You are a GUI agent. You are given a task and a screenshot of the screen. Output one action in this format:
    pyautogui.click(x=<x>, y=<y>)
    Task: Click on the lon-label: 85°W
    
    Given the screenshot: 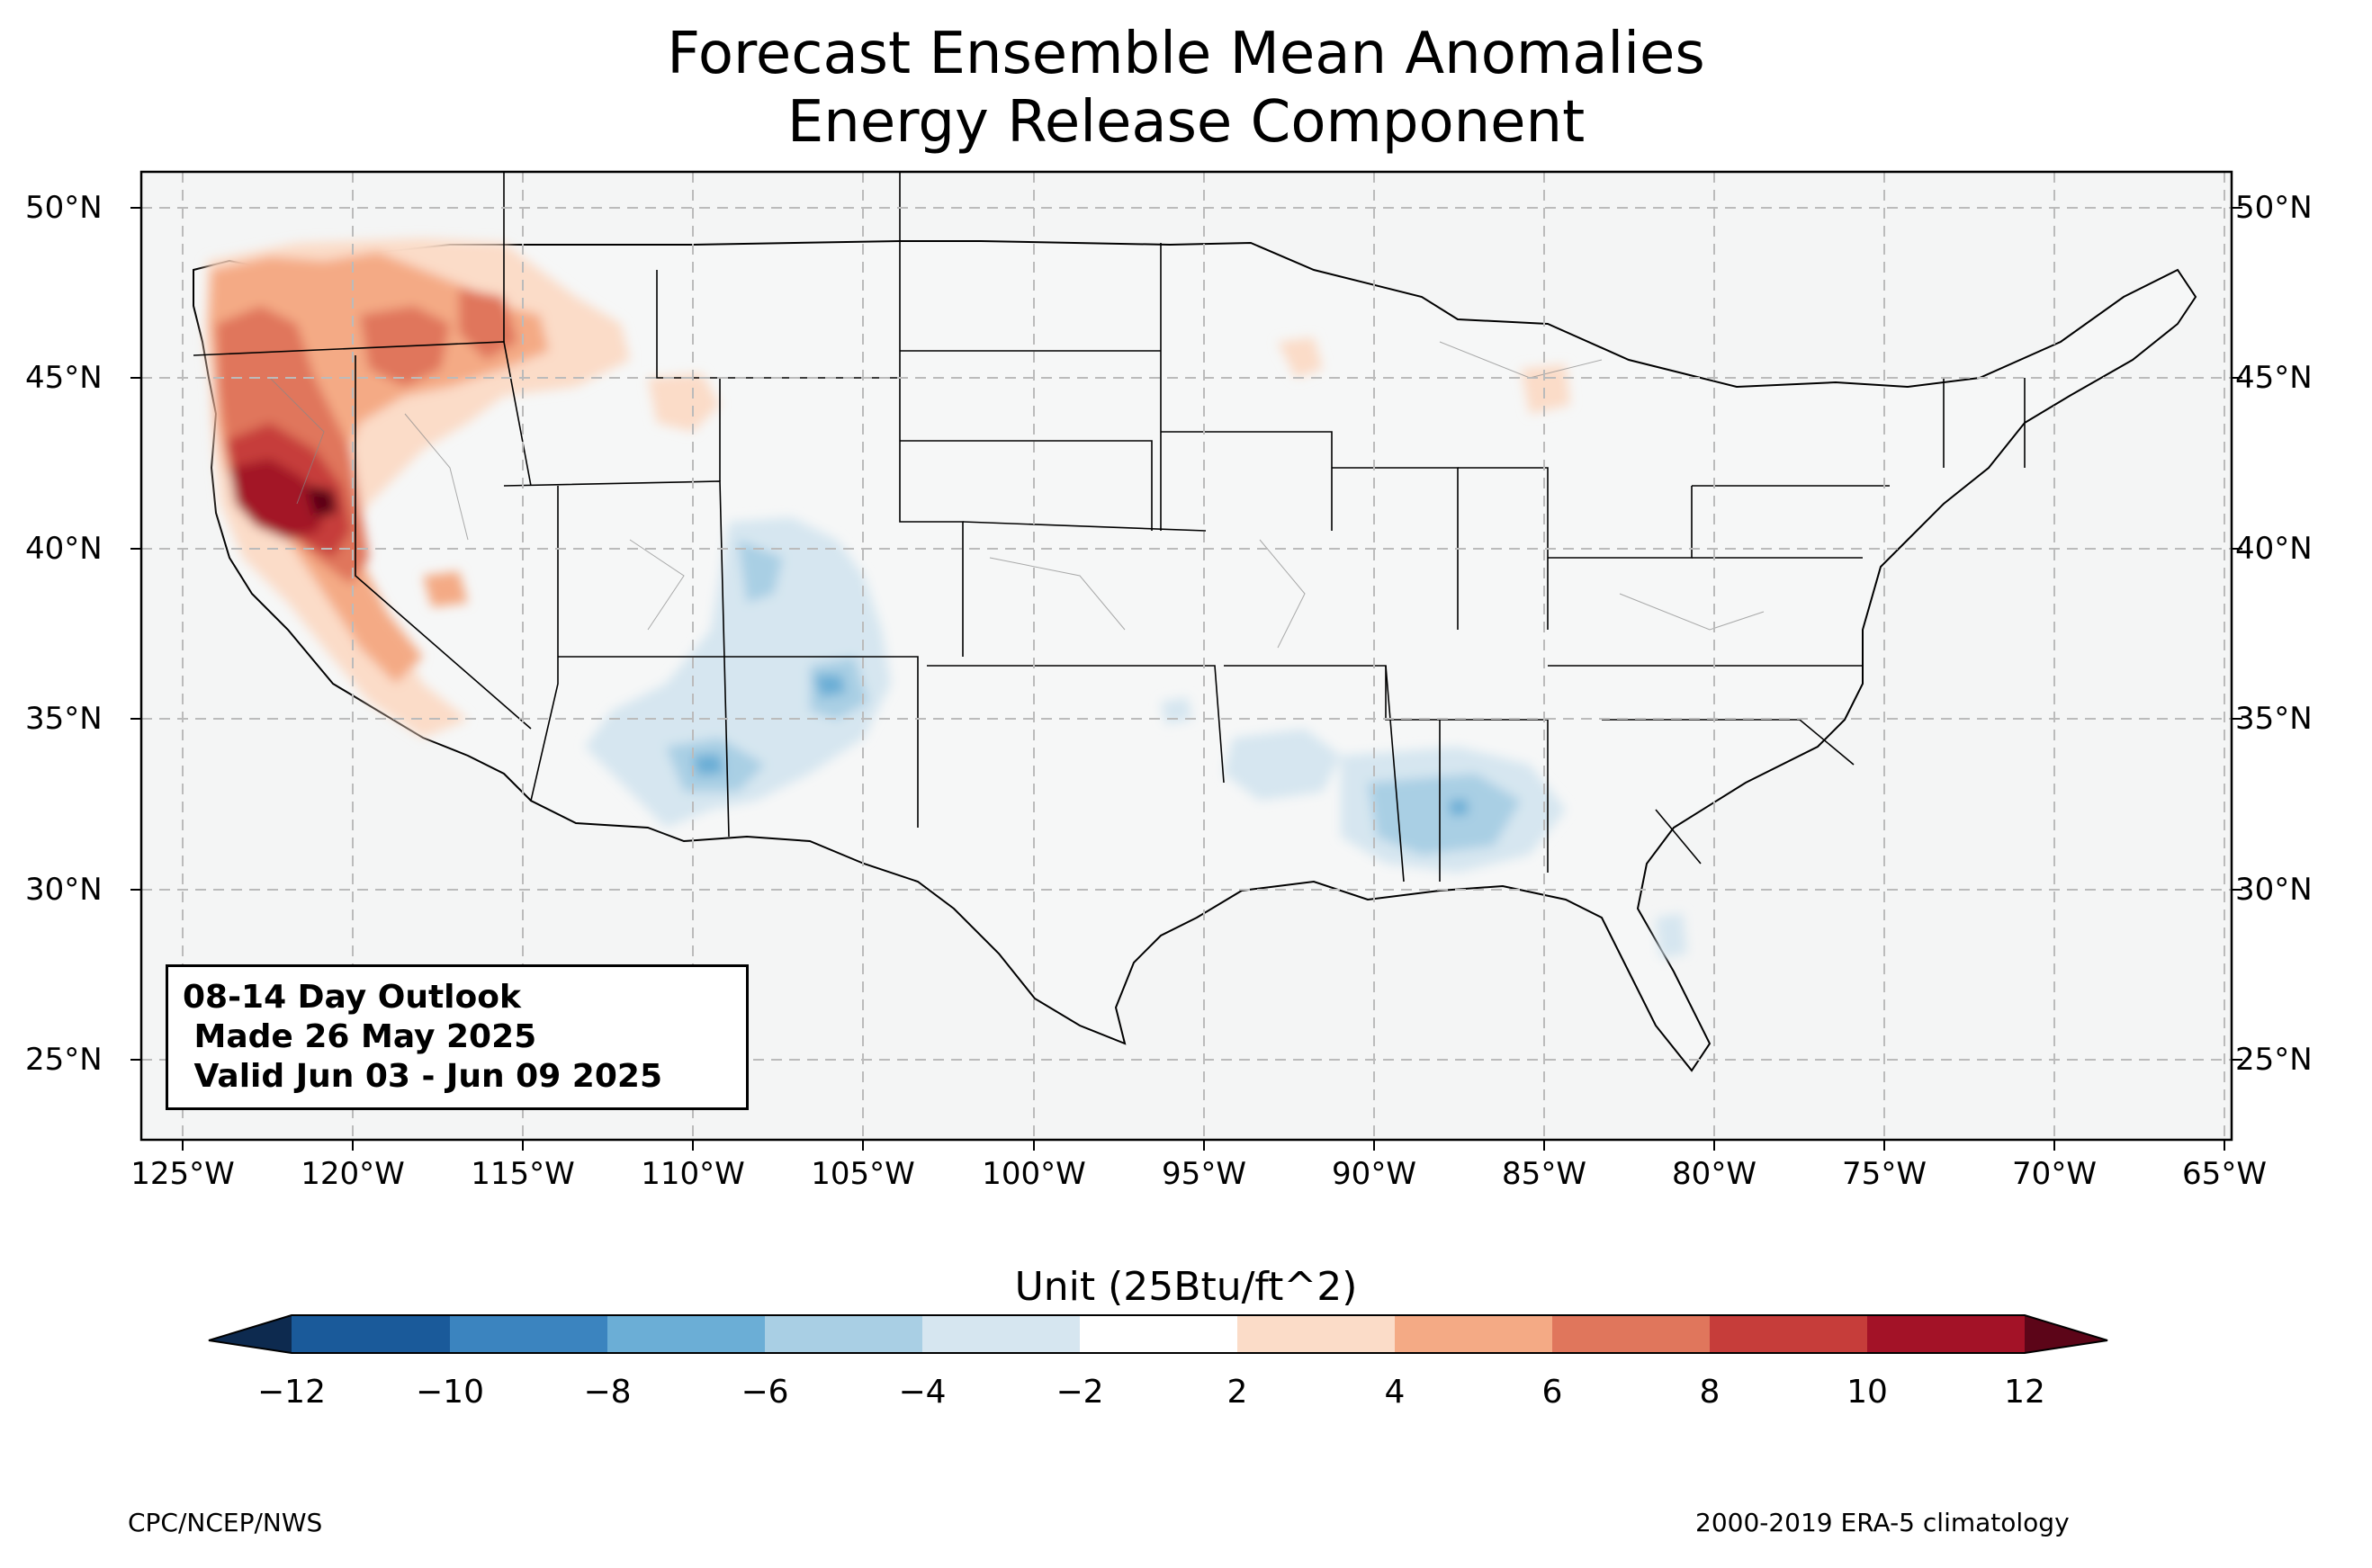 What is the action you would take?
    pyautogui.click(x=1544, y=1174)
    